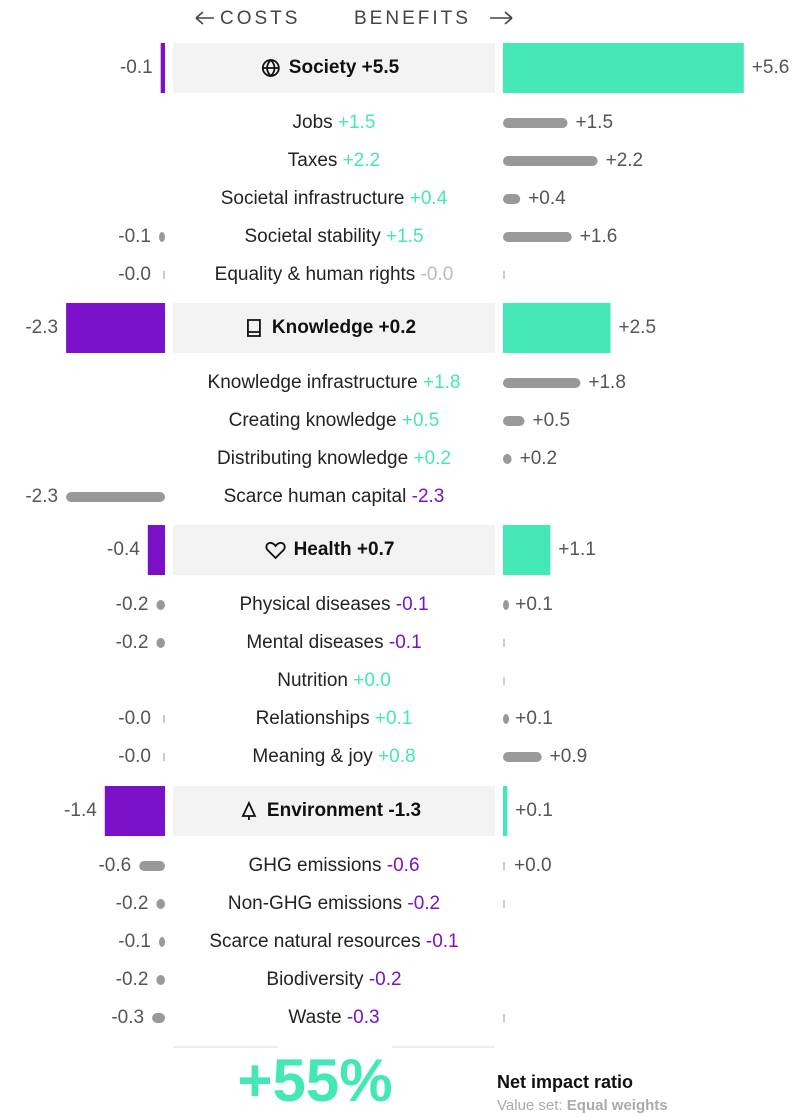 The width and height of the screenshot is (807, 1117). What do you see at coordinates (315, 496) in the screenshot?
I see `item-name: Scarce human capital` at bounding box center [315, 496].